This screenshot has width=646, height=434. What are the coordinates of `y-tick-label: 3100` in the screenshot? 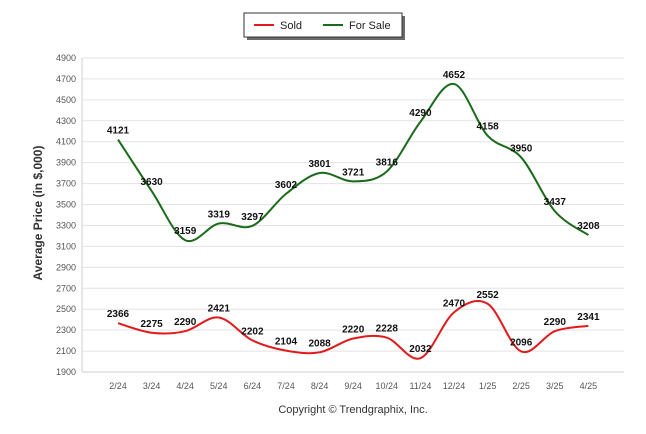 It's located at (66, 246).